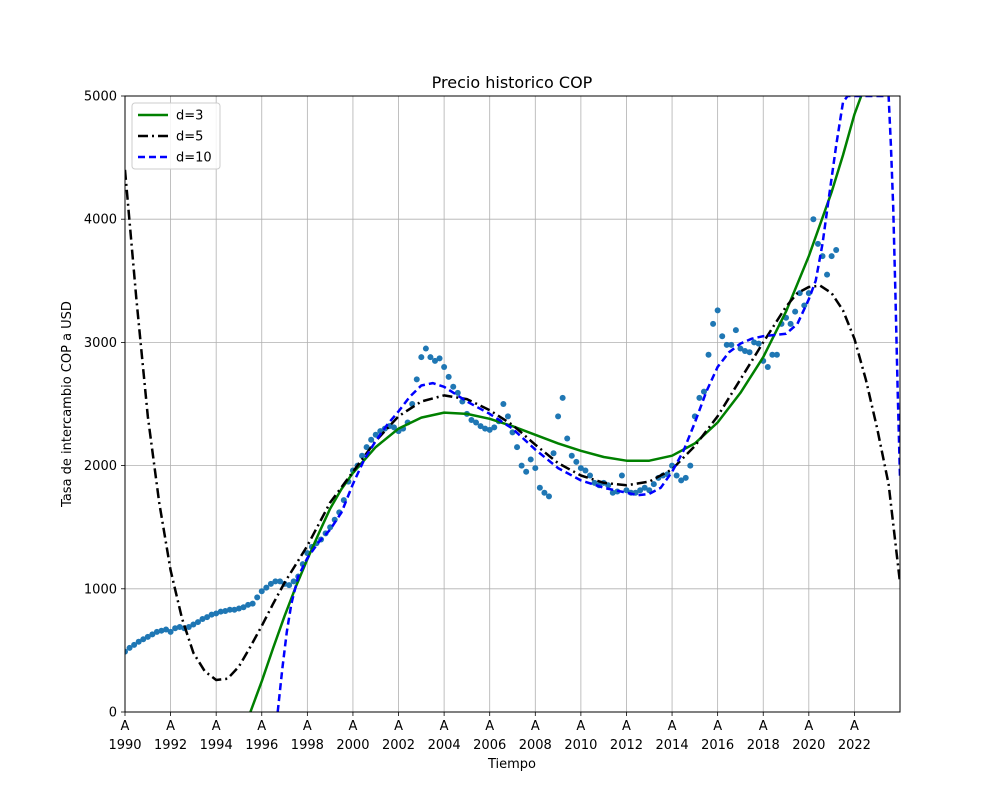 The height and width of the screenshot is (804, 1000). I want to click on x-tick-year: 2008, so click(535, 745).